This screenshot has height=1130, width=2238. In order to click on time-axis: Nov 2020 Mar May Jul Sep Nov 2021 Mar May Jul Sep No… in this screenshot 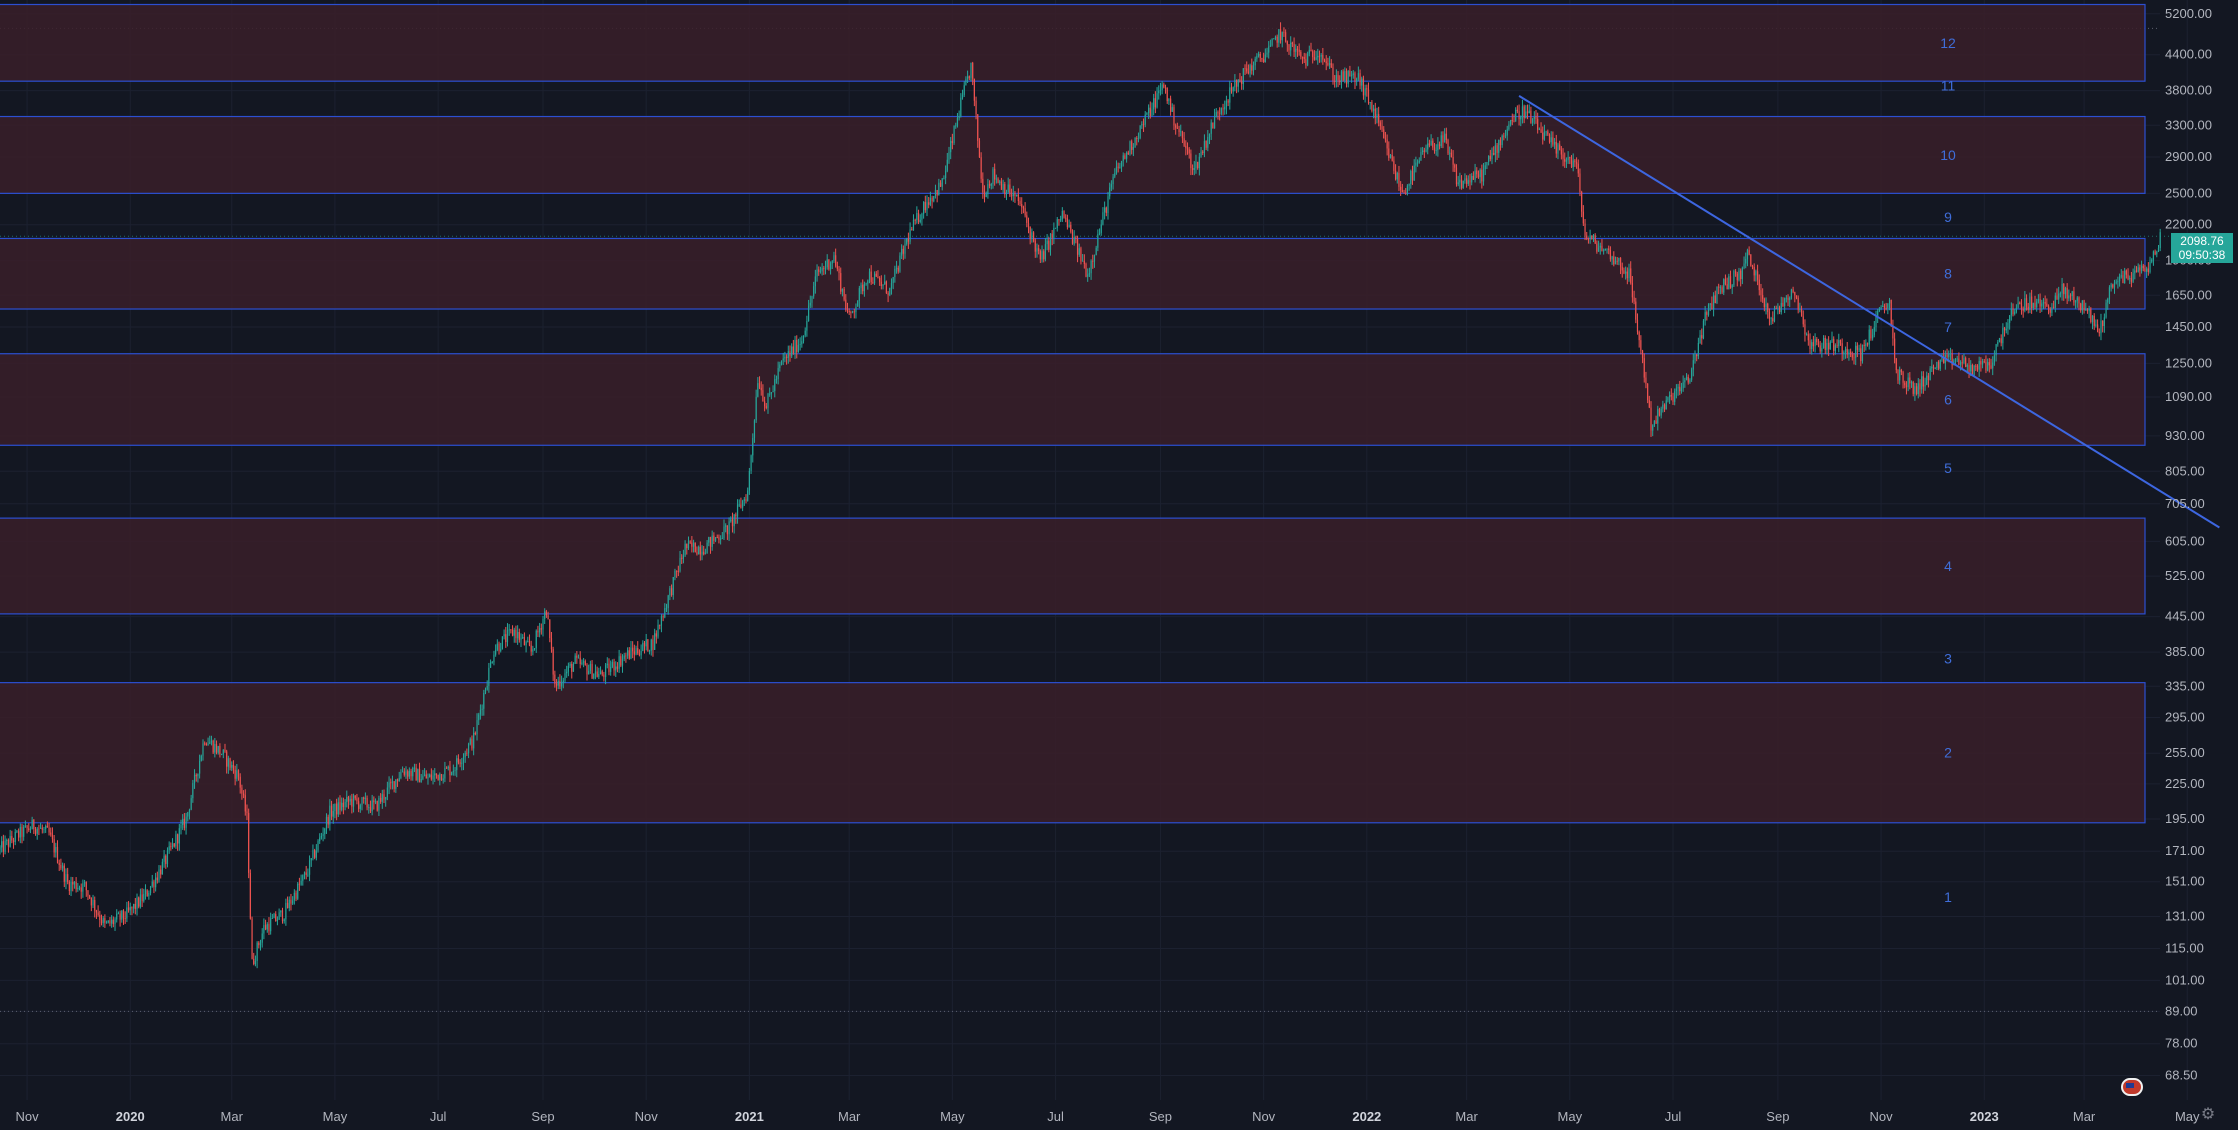, I will do `click(1108, 1116)`.